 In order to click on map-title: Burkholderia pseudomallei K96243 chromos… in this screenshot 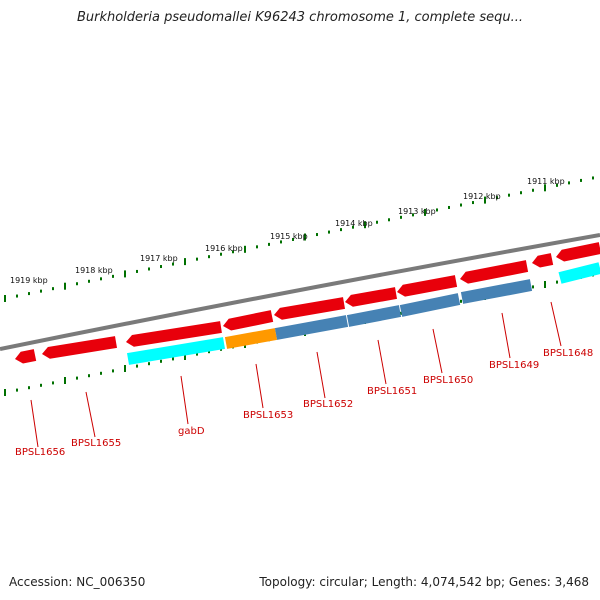, I will do `click(300, 17)`.